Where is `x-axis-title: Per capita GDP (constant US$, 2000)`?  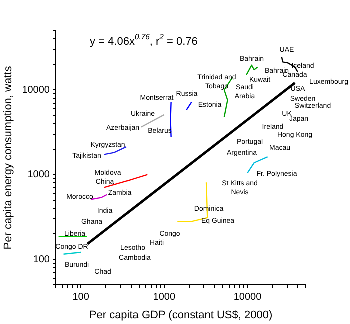 x-axis-title: Per capita GDP (constant US$, 2000) is located at coordinates (181, 315).